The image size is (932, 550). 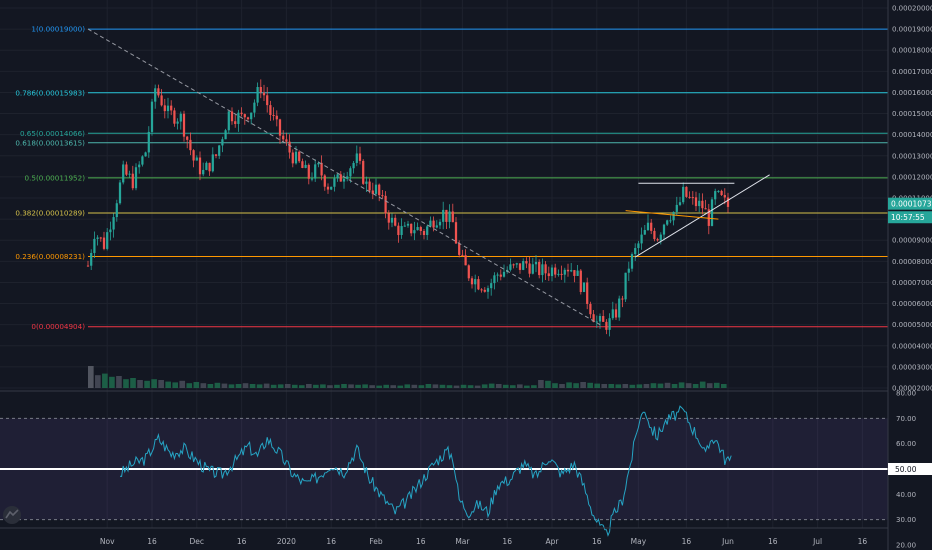 I want to click on fib-level-label: 0.618(0.00013615), so click(x=50, y=142).